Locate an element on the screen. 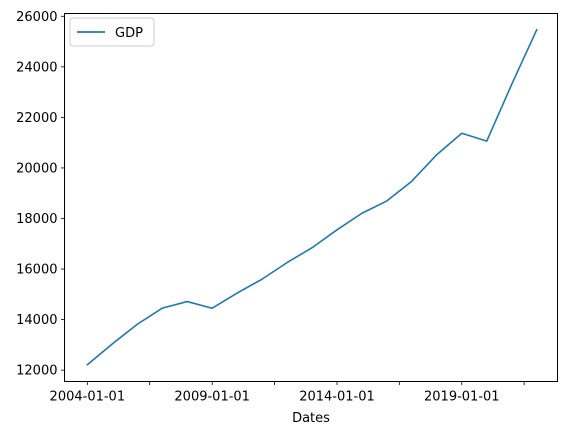 This screenshot has height=435, width=569. y-tick-label: 26000 is located at coordinates (36, 17).